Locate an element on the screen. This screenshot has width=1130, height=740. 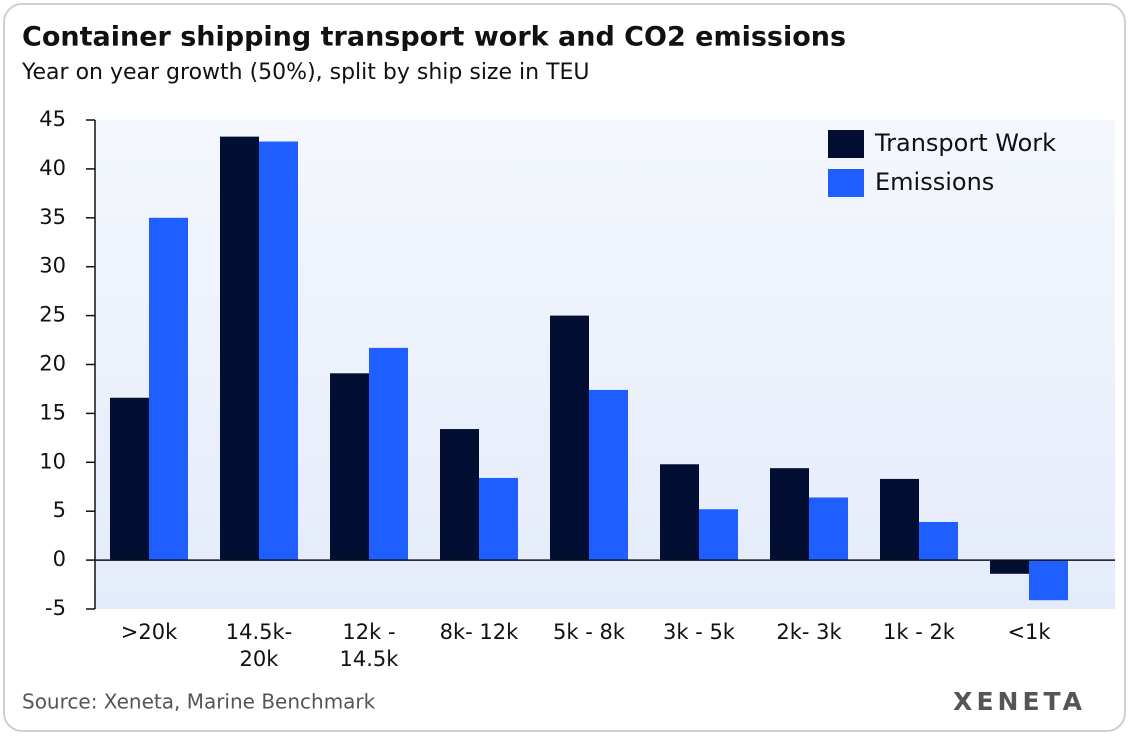
x-tick-label: 1k - 2k is located at coordinates (919, 632).